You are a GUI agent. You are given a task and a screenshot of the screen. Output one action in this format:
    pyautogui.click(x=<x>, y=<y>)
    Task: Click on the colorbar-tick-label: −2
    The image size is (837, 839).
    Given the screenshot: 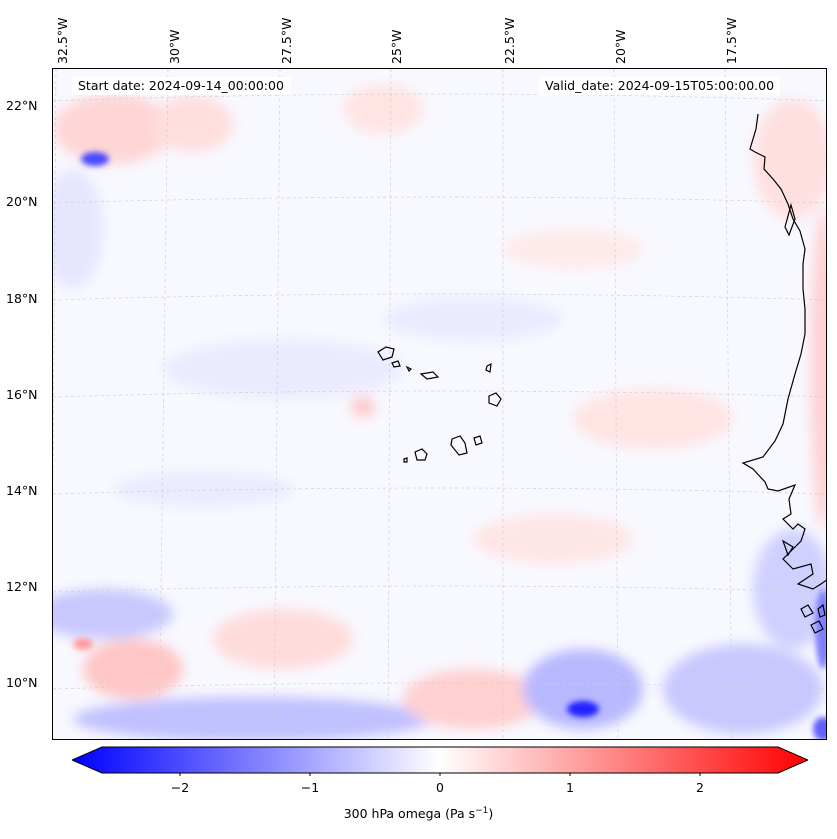 What is the action you would take?
    pyautogui.click(x=180, y=787)
    